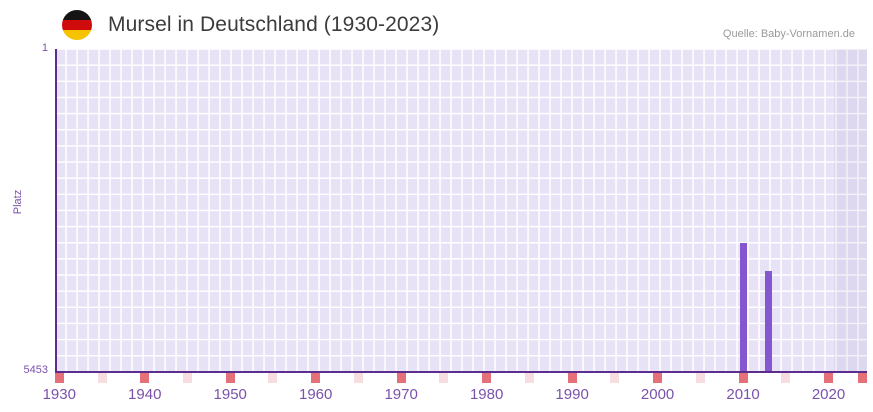 Image resolution: width=873 pixels, height=412 pixels. Describe the element at coordinates (59, 394) in the screenshot. I see `x-axis-tick-label: 1930` at that location.